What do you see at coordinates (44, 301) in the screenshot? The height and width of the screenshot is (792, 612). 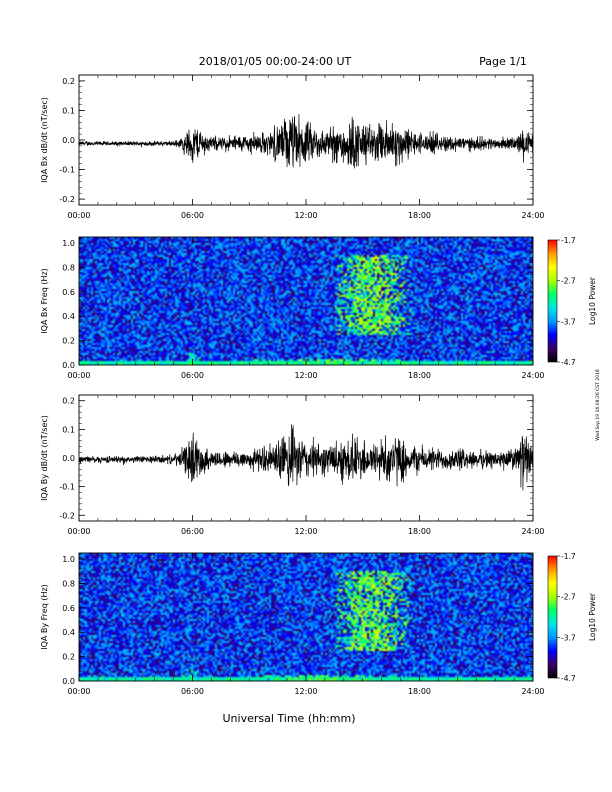 I see `y-axis-label: IQA Bx Freq (Hz)` at bounding box center [44, 301].